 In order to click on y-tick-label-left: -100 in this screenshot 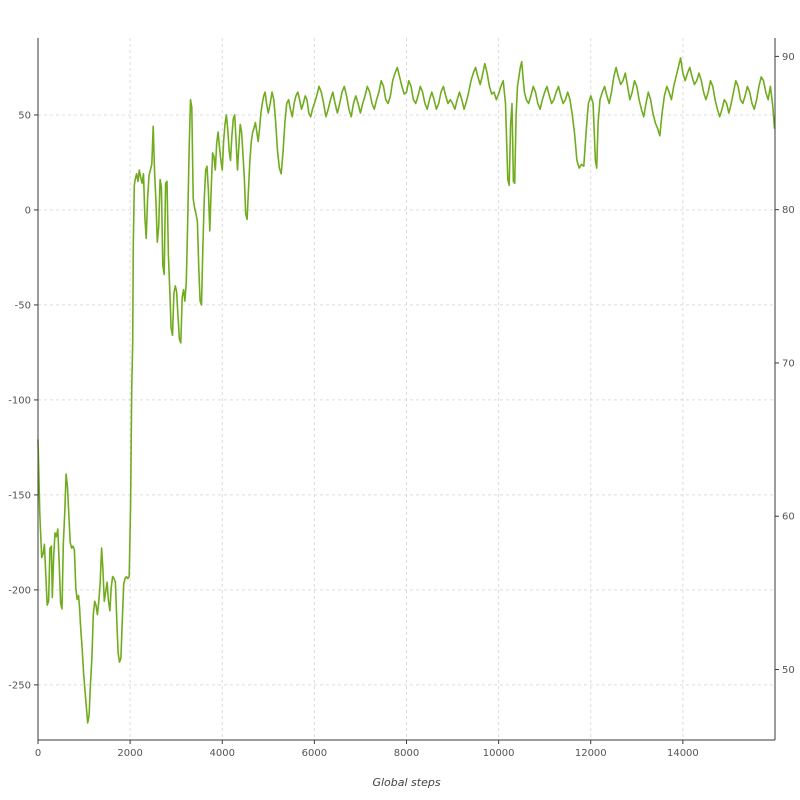, I will do `click(19, 400)`.